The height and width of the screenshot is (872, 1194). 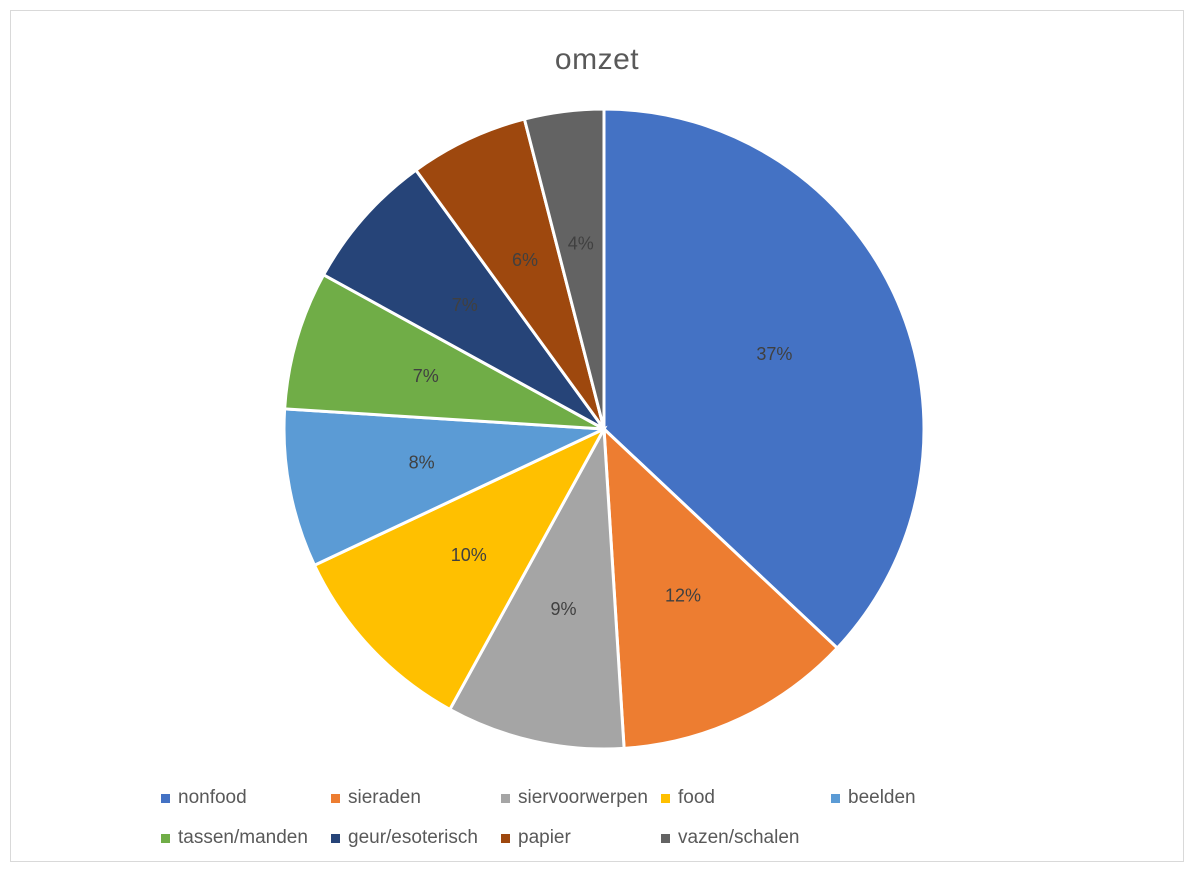 I want to click on legend-label: vazen/schalen, so click(x=739, y=837).